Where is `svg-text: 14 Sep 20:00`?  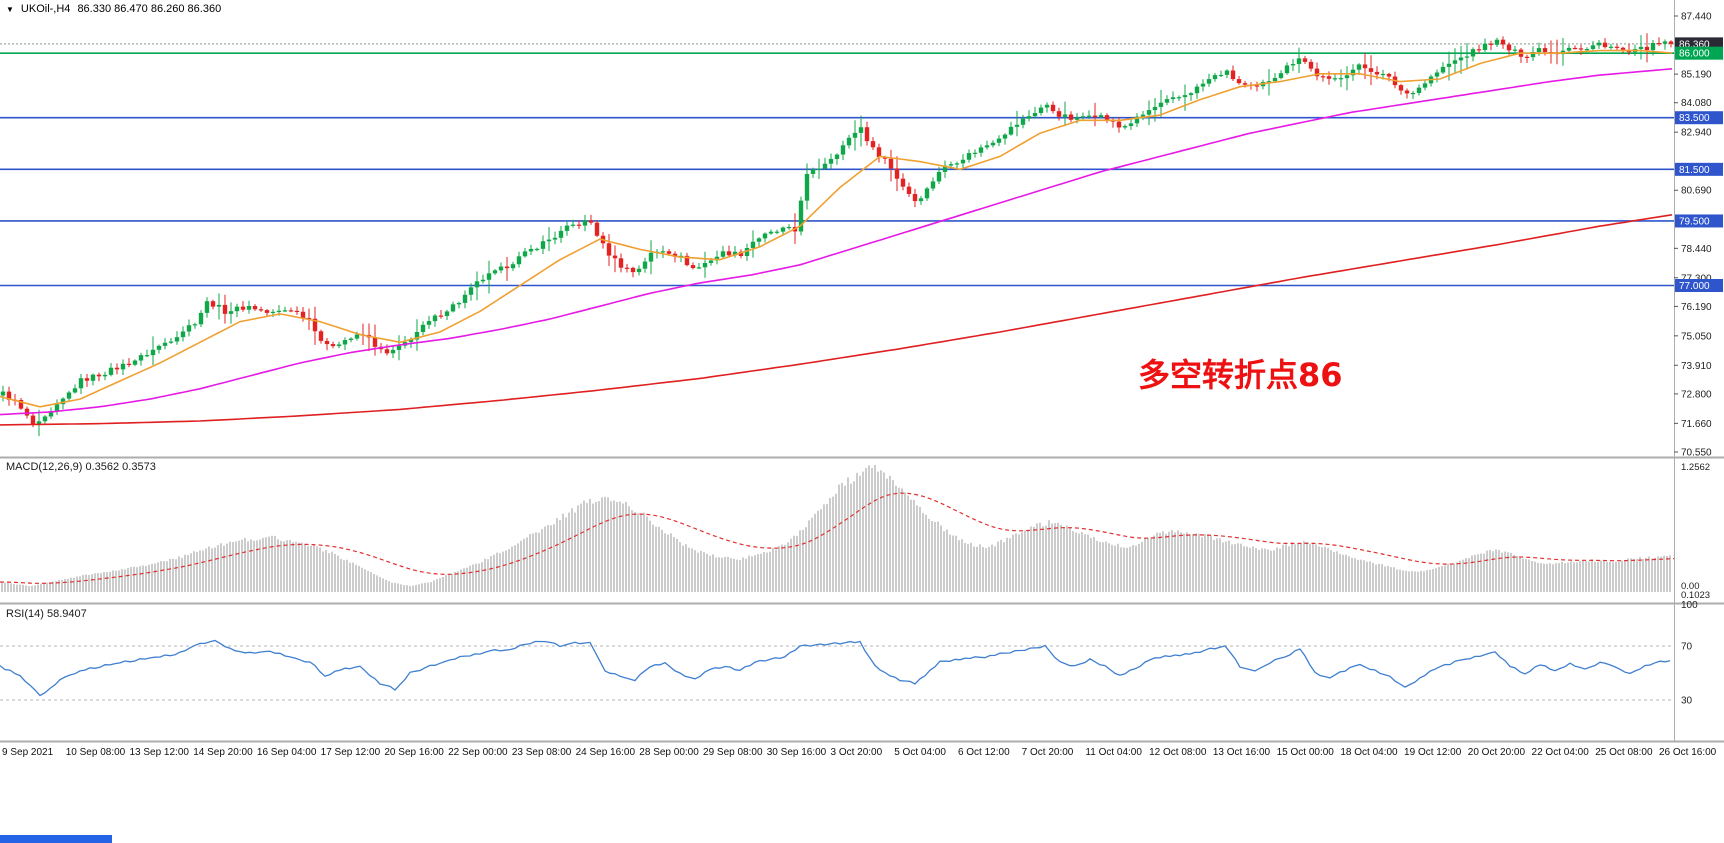 svg-text: 14 Sep 20:00 is located at coordinates (223, 752).